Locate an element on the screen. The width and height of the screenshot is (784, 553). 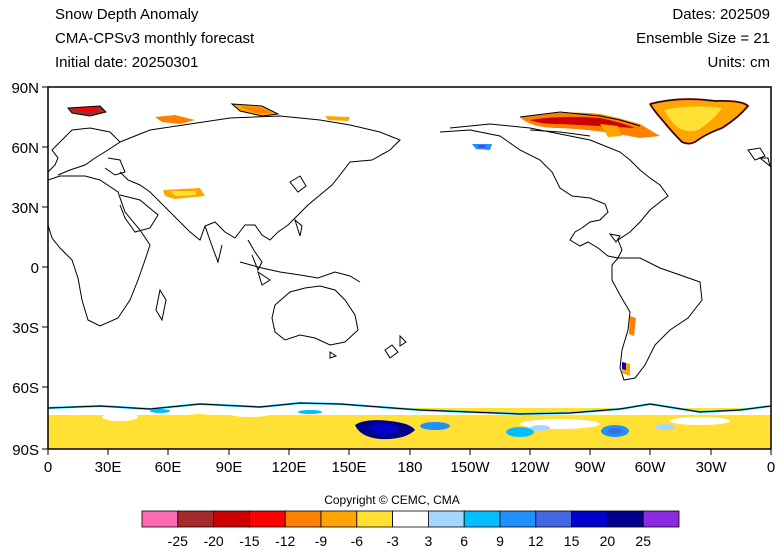
lon-tick-marks is located at coordinates (409, 452).